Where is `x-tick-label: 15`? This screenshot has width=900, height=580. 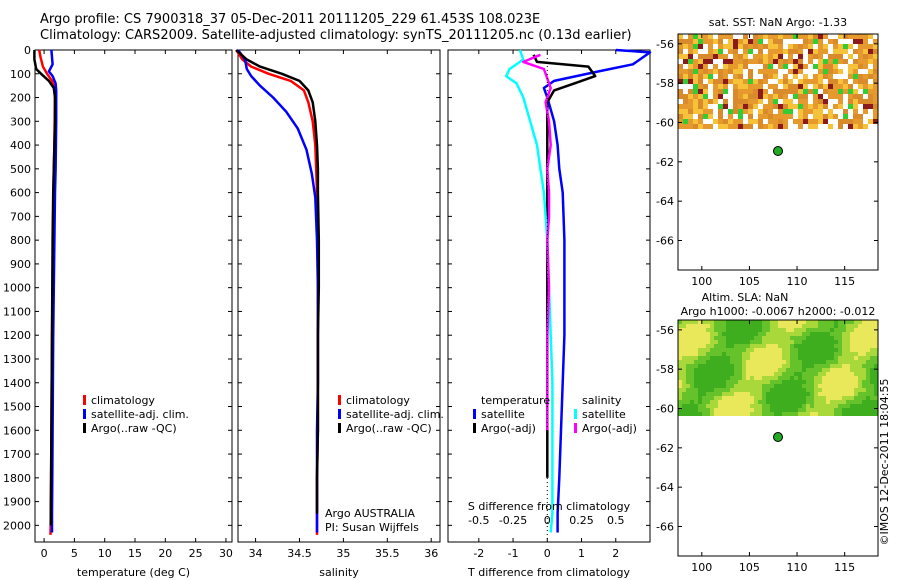 x-tick-label: 15 is located at coordinates (135, 553).